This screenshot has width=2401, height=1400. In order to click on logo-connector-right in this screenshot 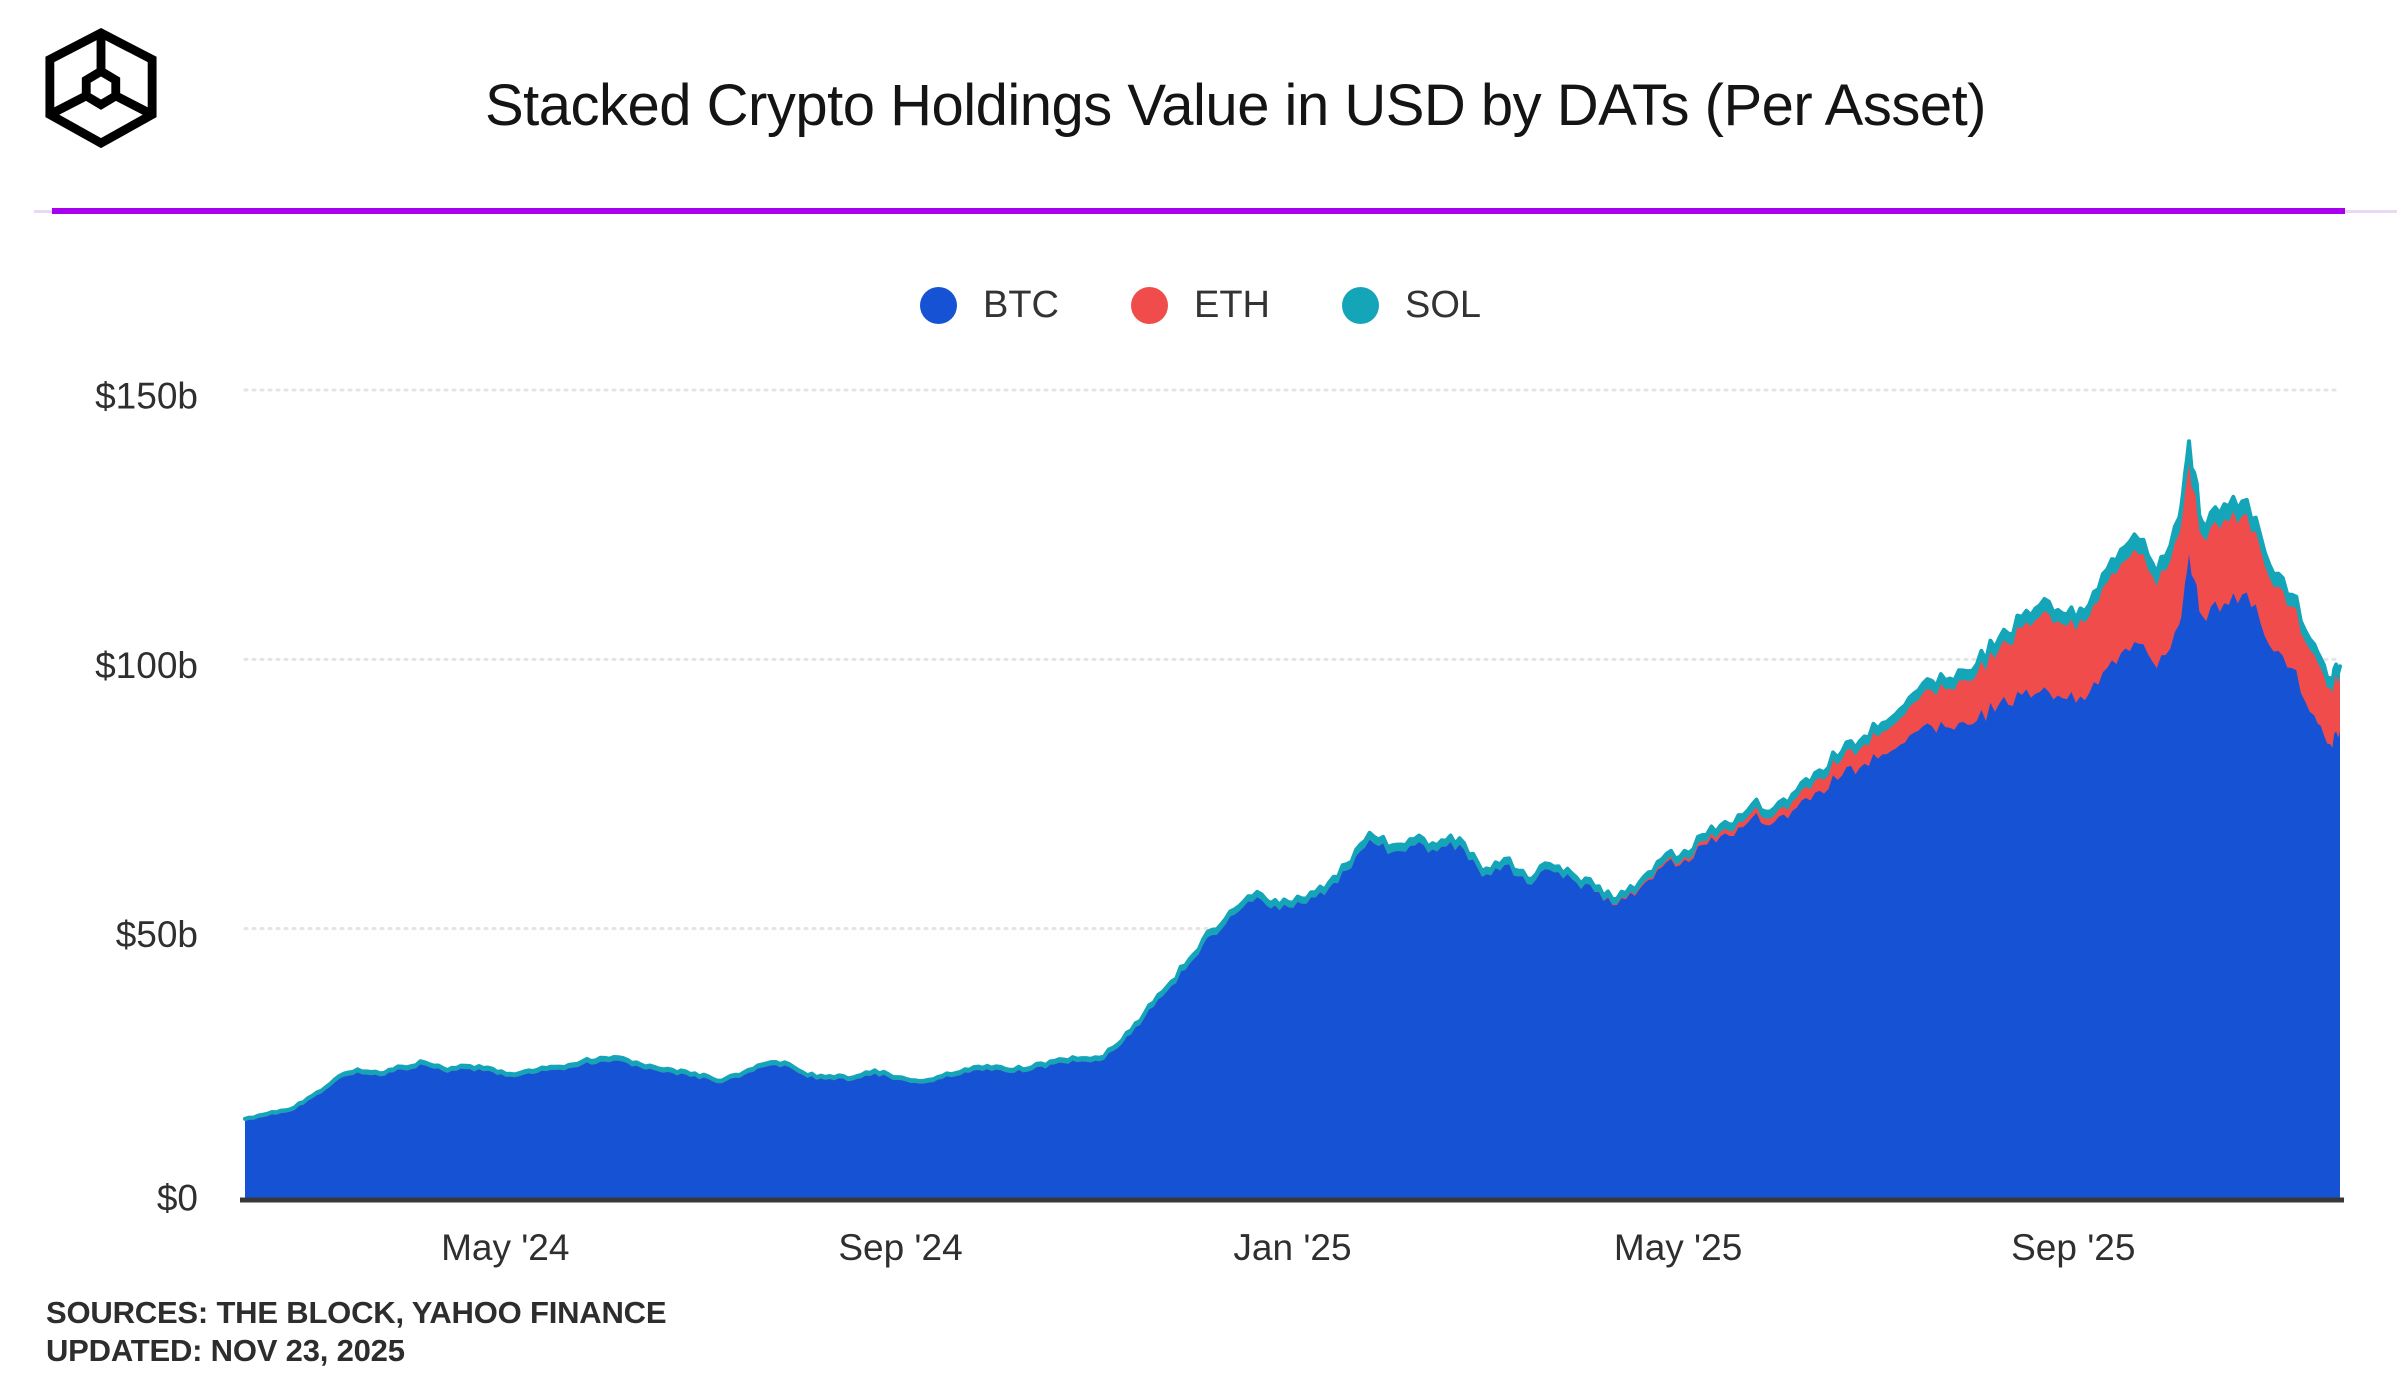, I will do `click(134, 105)`.